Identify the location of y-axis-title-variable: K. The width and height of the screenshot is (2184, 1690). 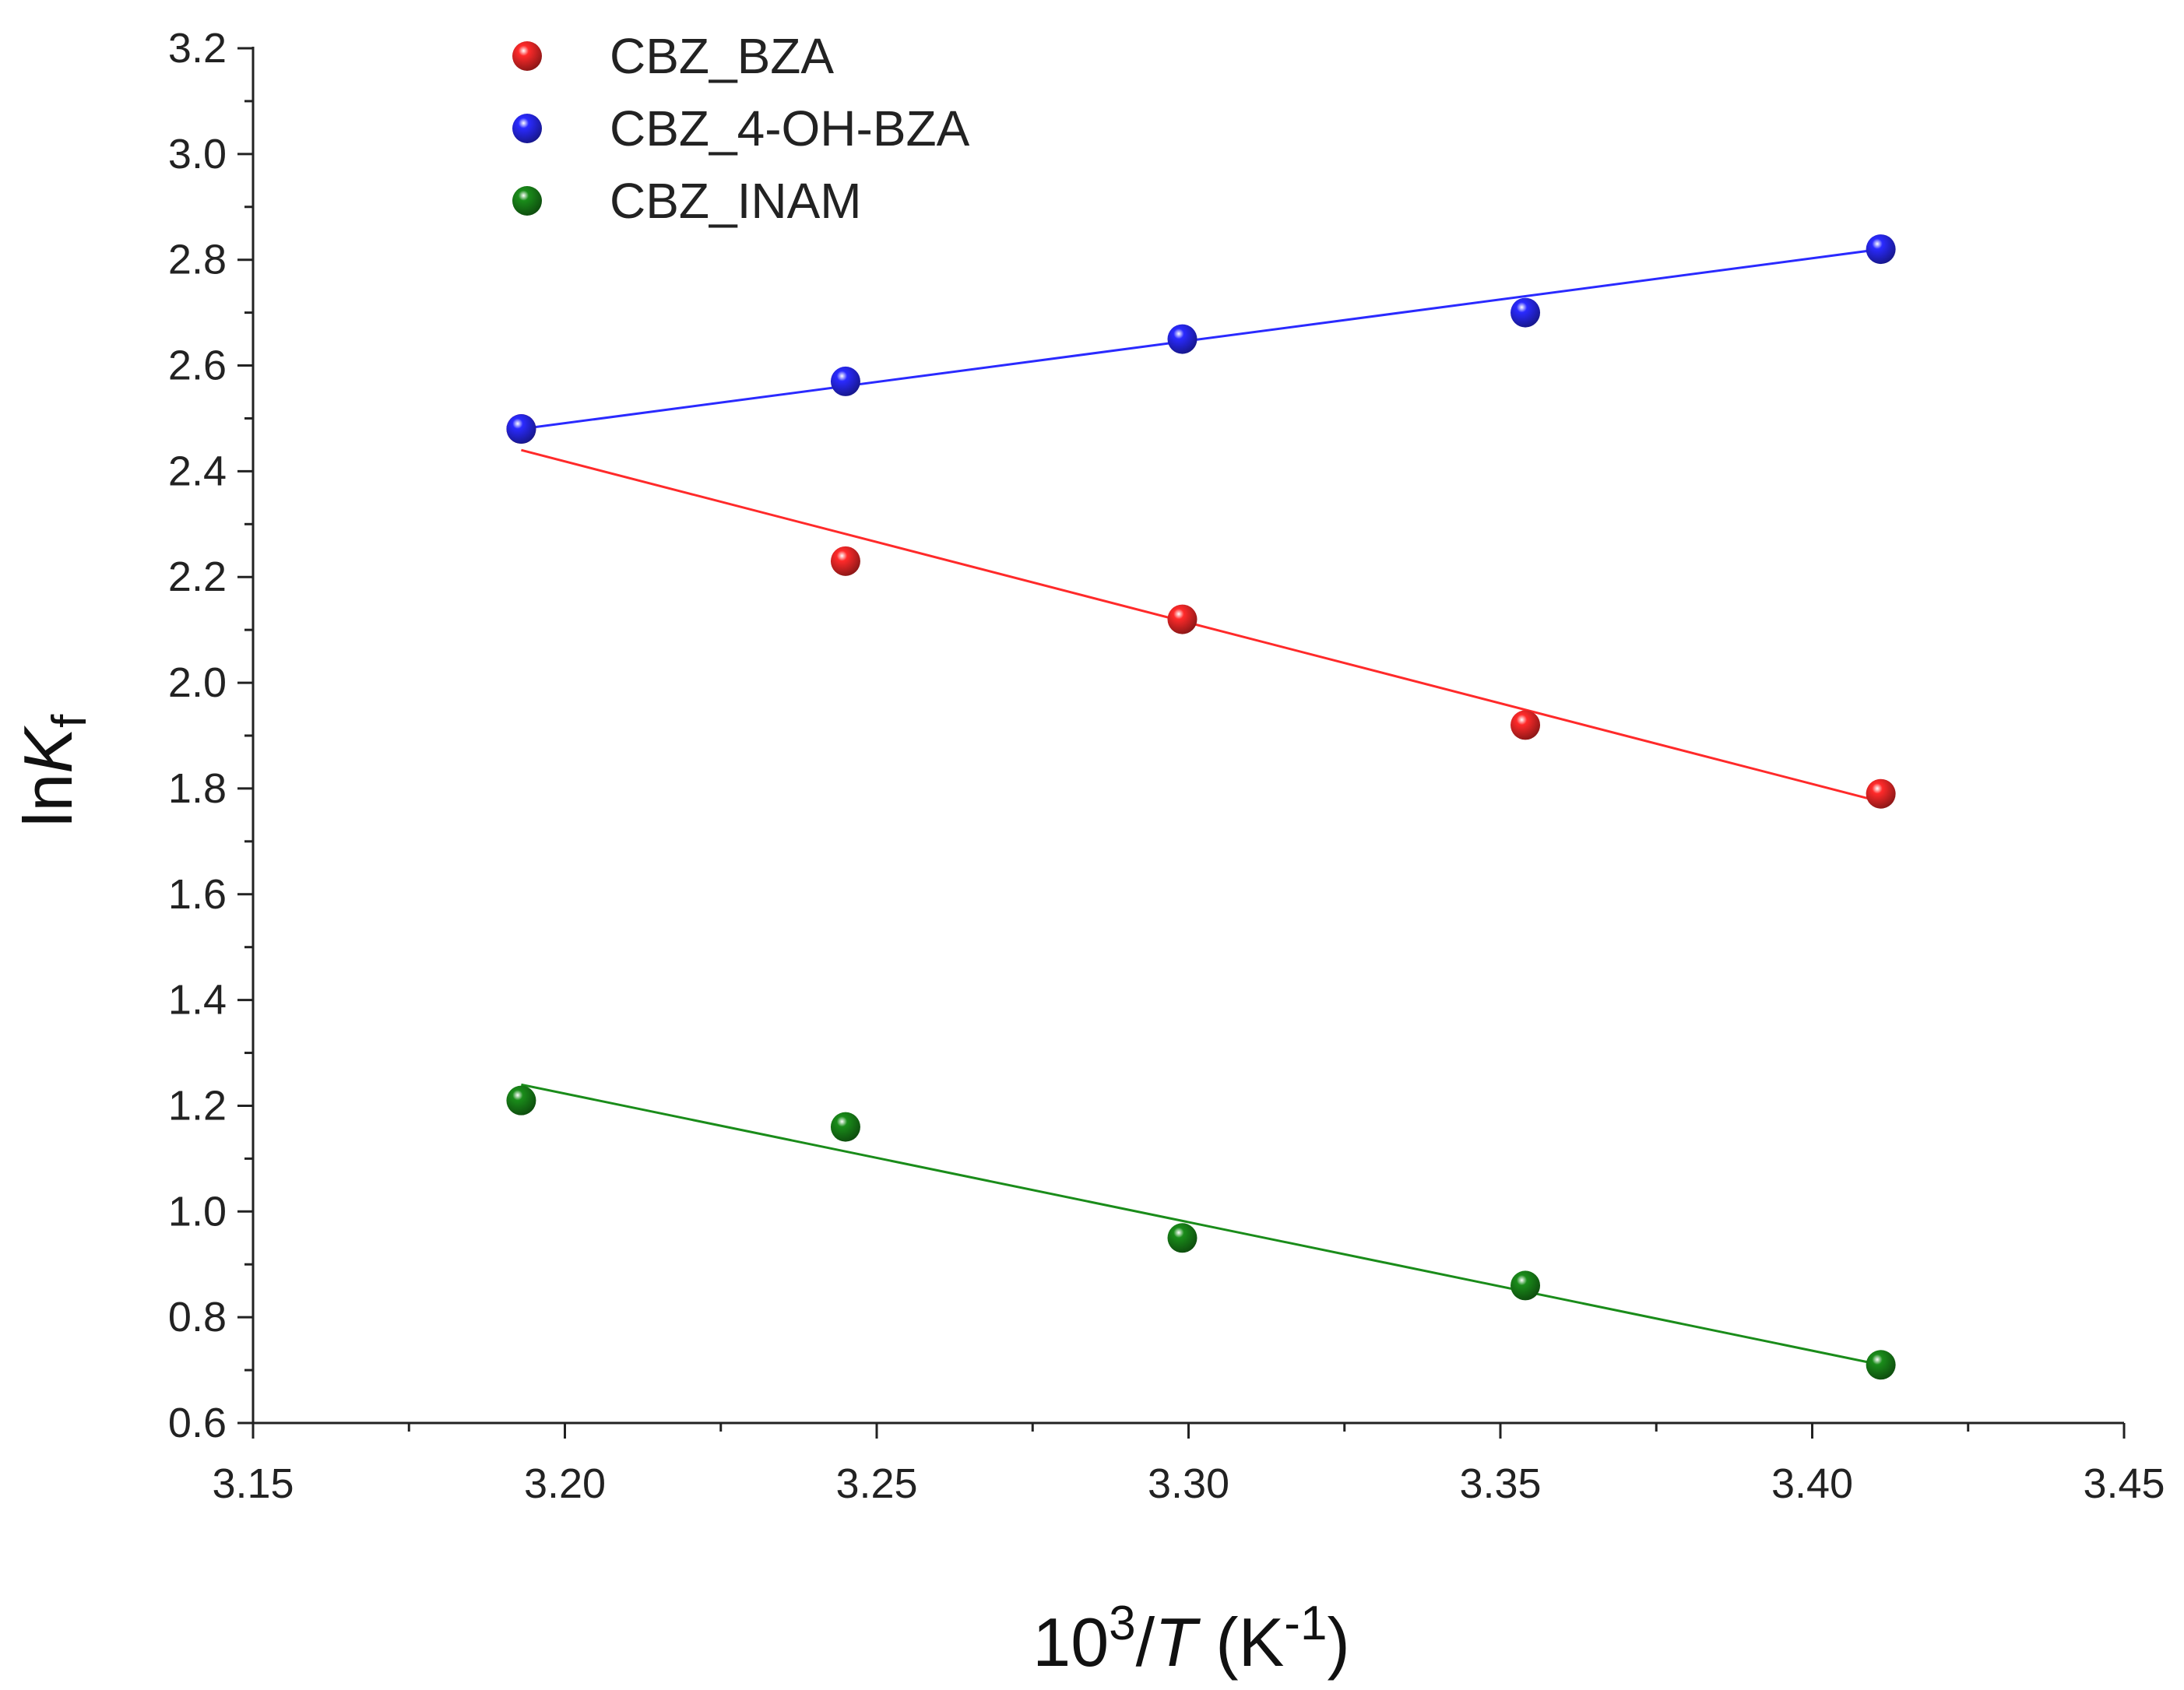
(47, 750).